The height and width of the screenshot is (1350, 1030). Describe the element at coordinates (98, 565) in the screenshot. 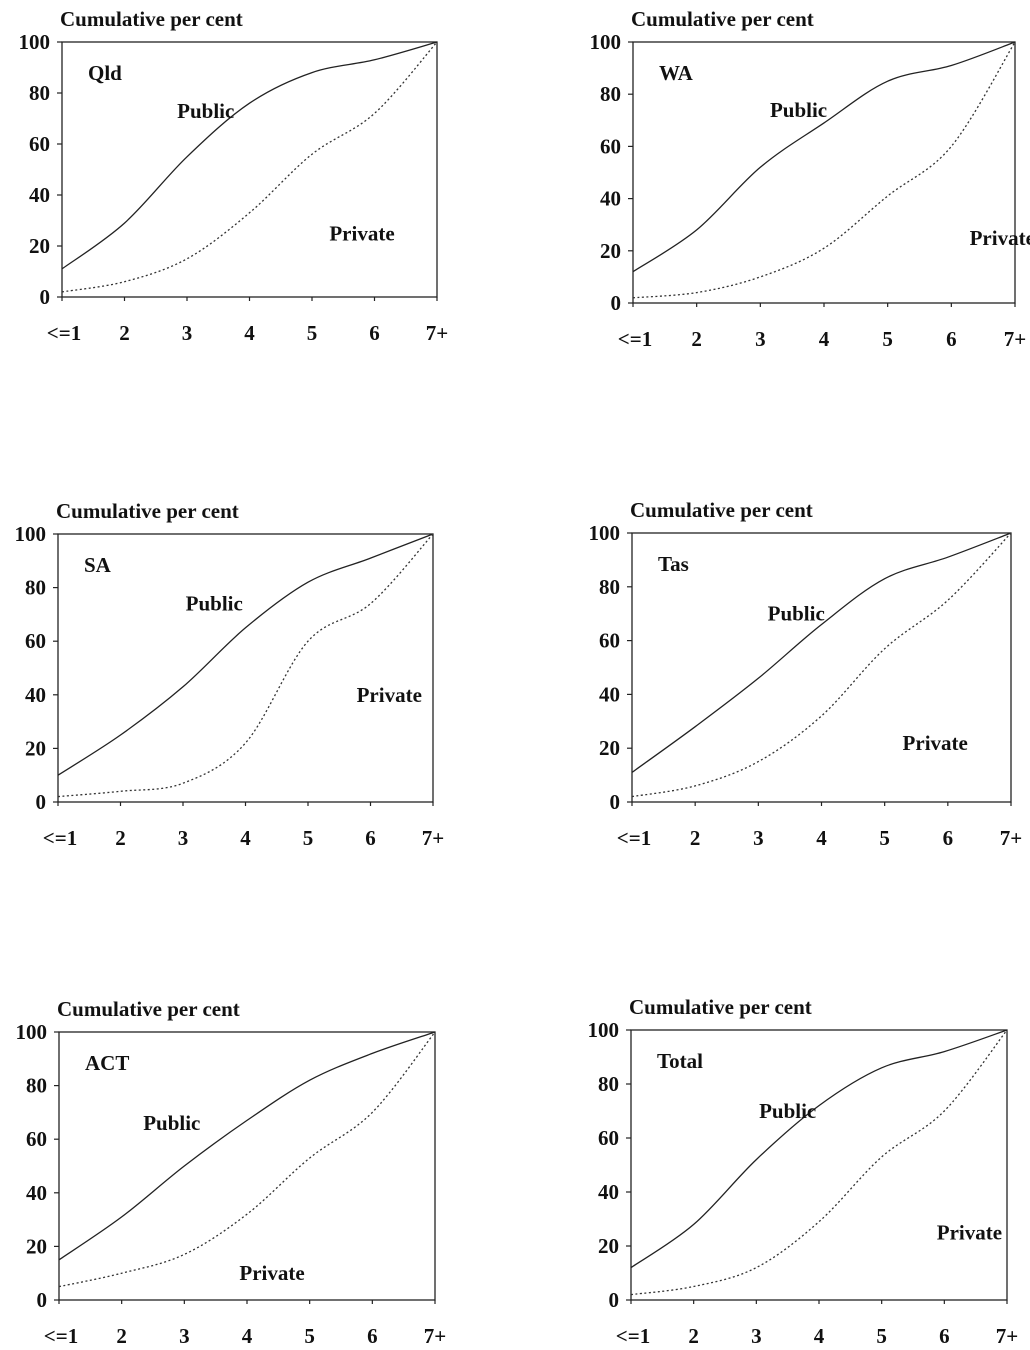

I see `region-label: SA` at that location.